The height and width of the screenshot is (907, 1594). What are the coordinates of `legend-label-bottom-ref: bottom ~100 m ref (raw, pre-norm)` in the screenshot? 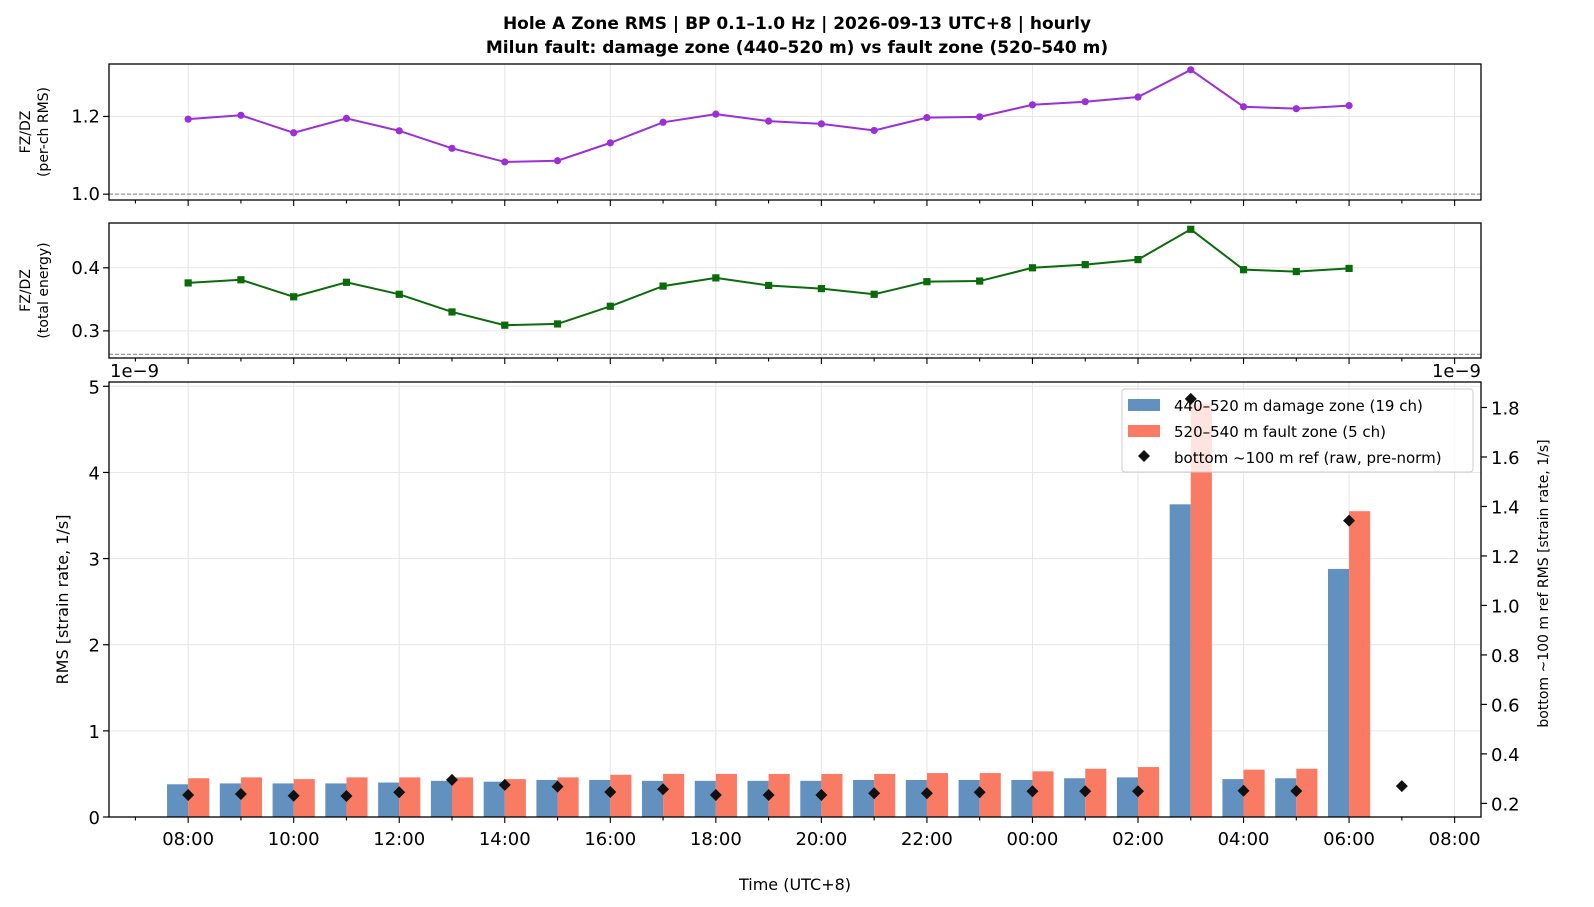 It's located at (1308, 458).